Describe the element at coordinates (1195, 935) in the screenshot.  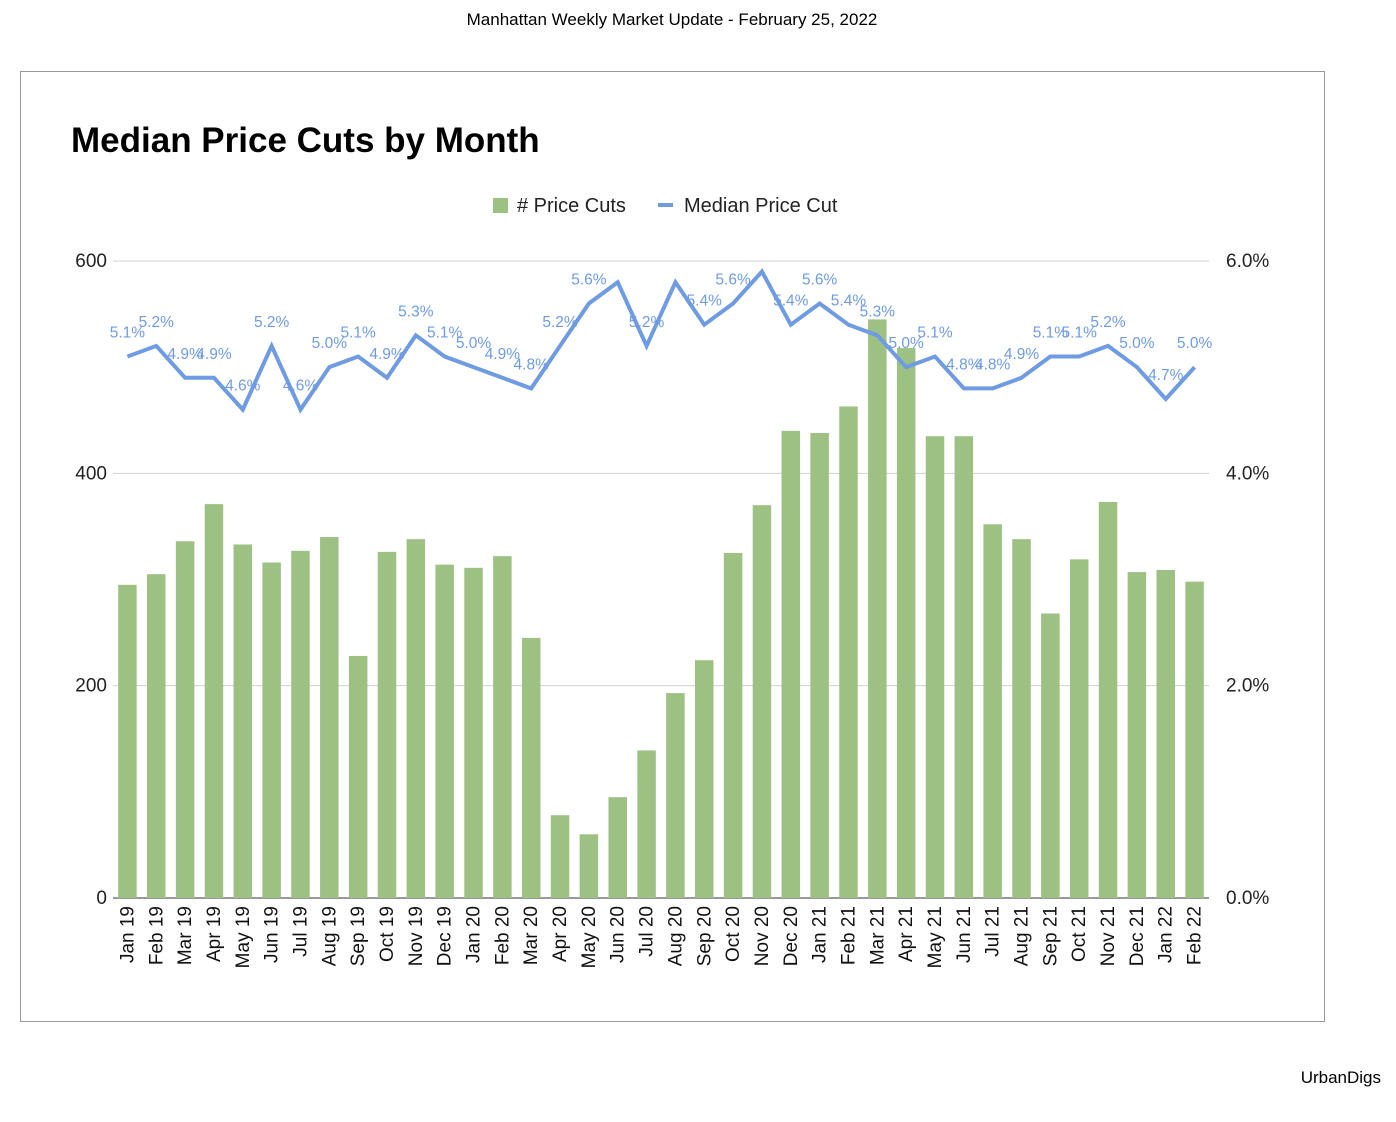
I see `x-tick-label: Feb 22` at that location.